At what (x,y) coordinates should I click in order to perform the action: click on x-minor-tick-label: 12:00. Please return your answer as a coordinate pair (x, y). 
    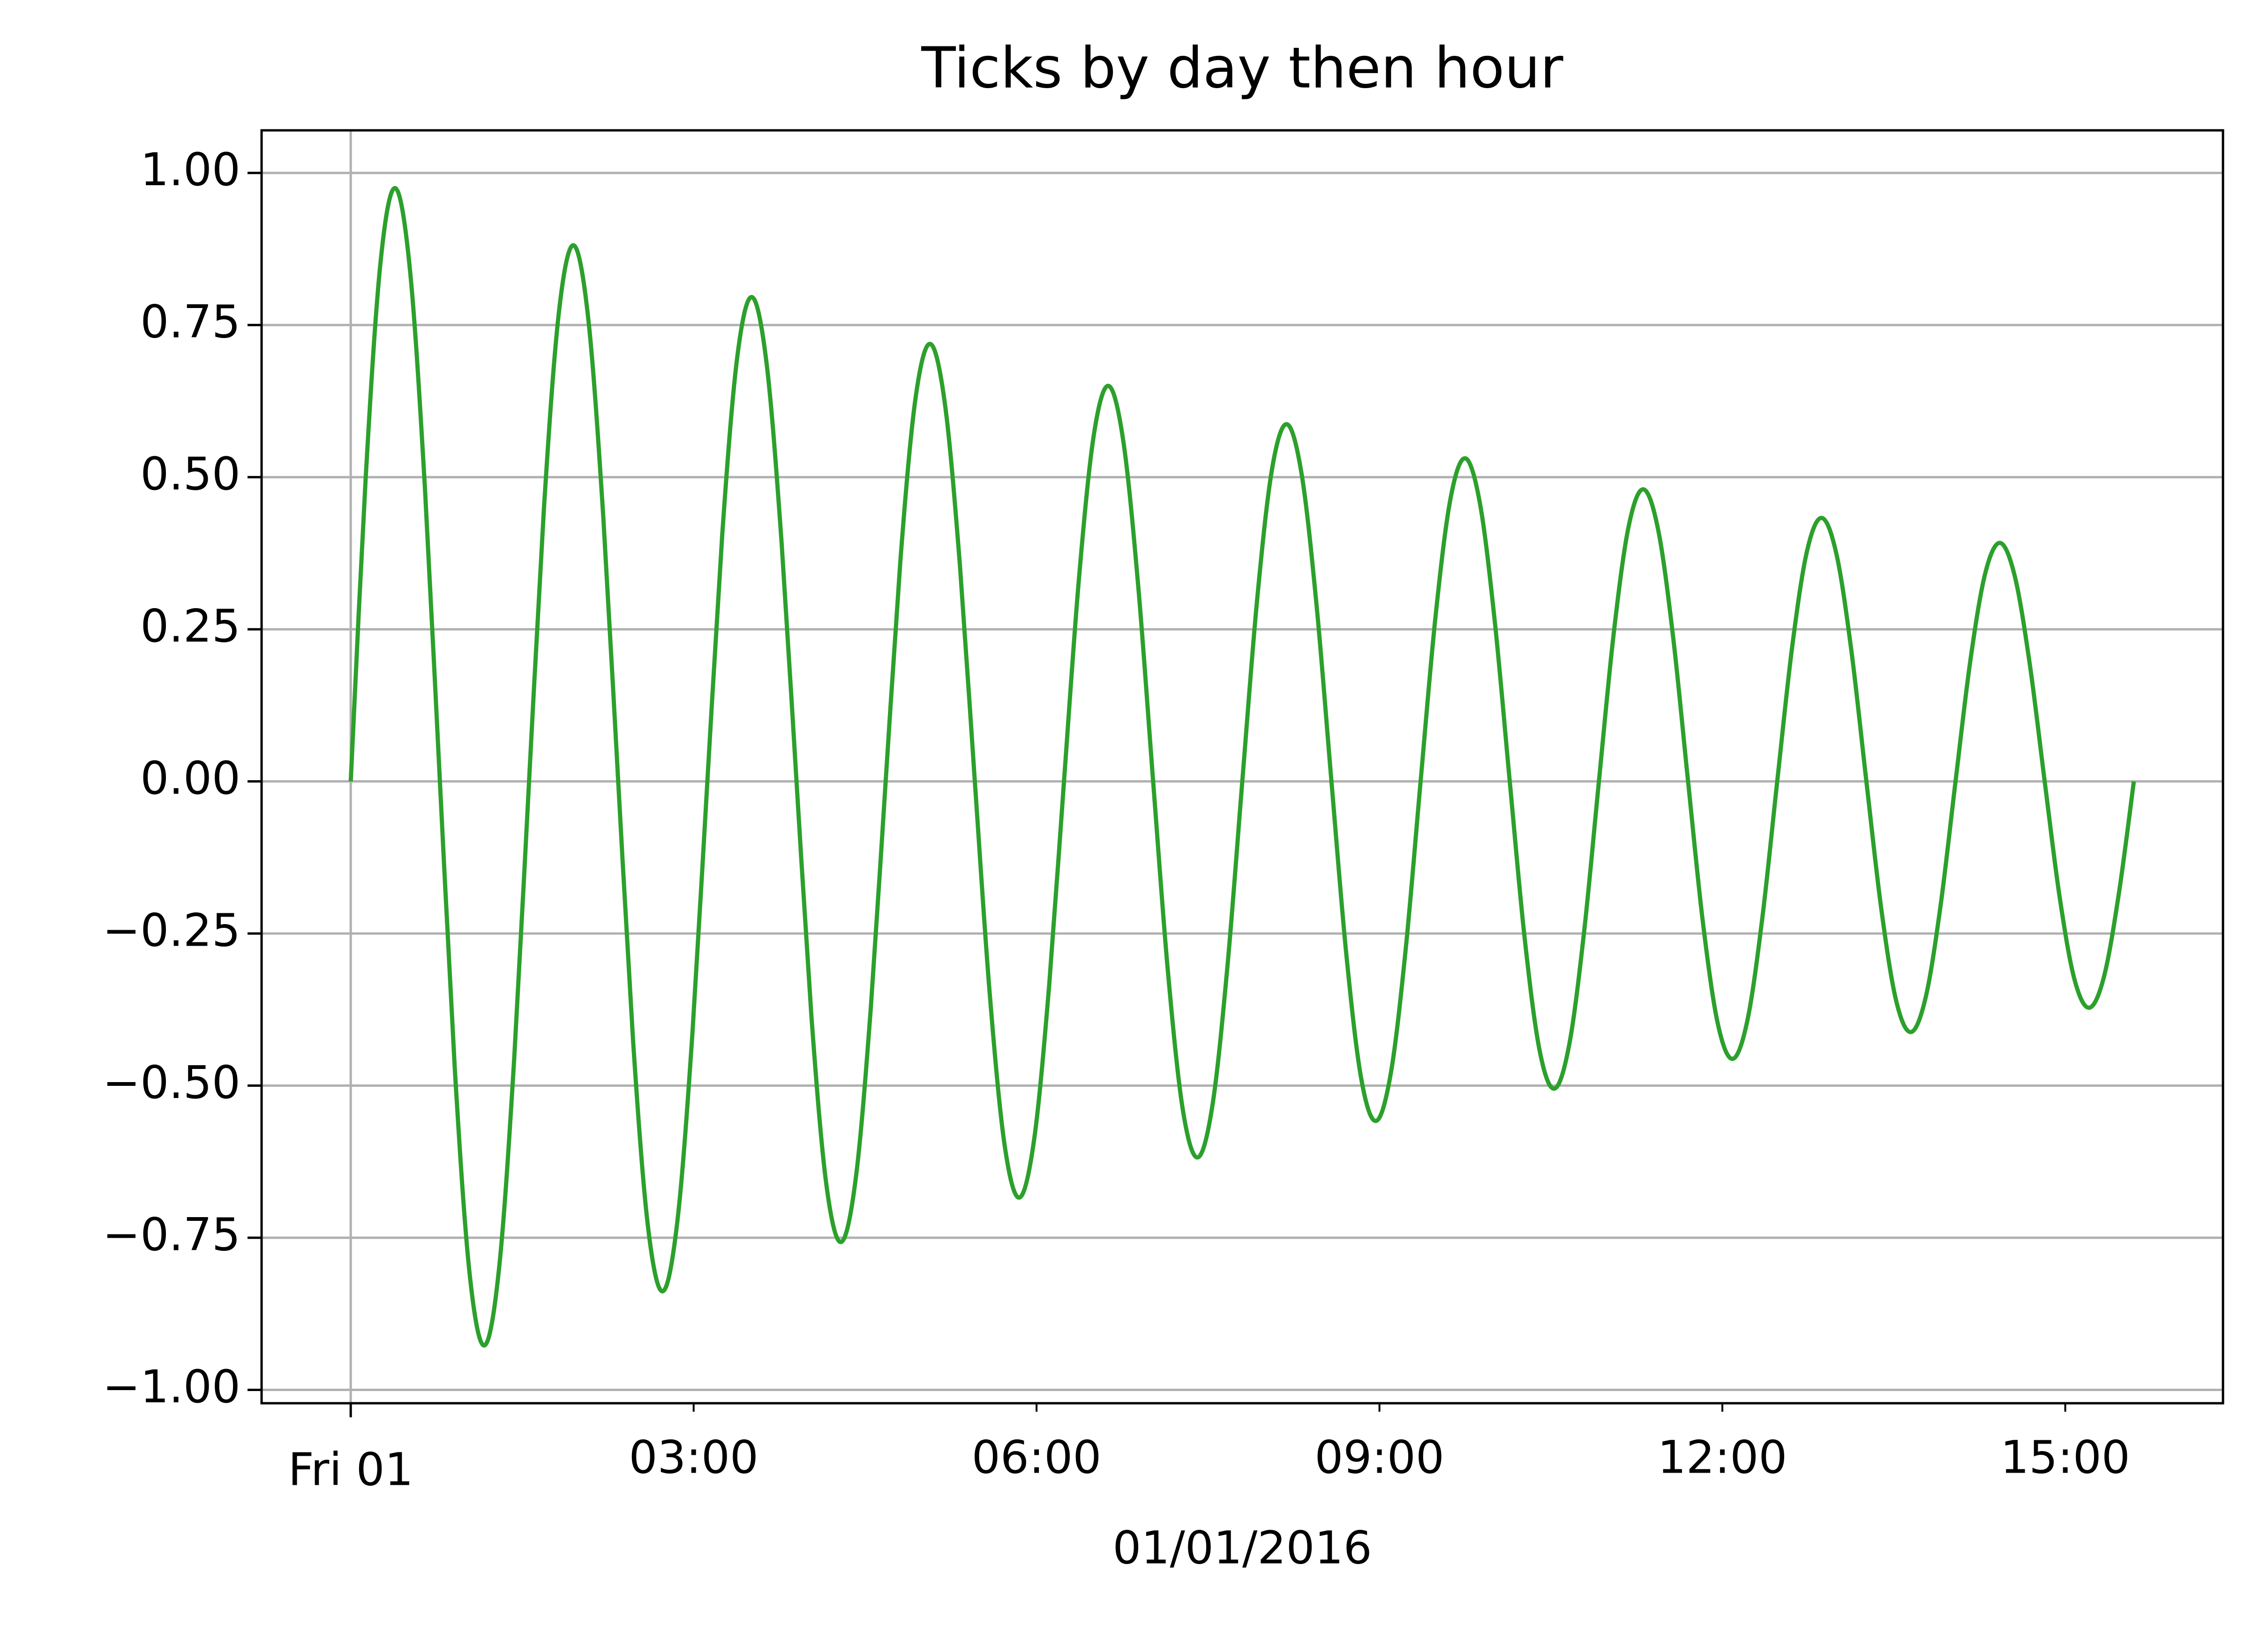
    Looking at the image, I should click on (1722, 1457).